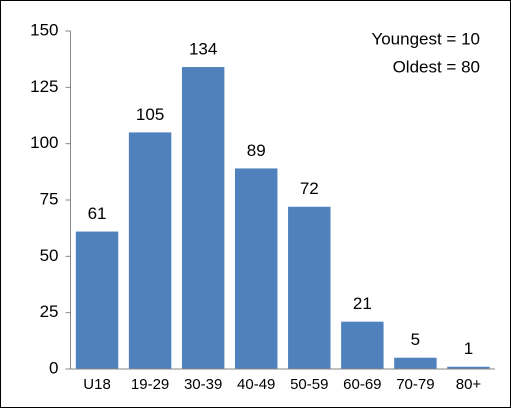  I want to click on y-tick-label: 100, so click(44, 142).